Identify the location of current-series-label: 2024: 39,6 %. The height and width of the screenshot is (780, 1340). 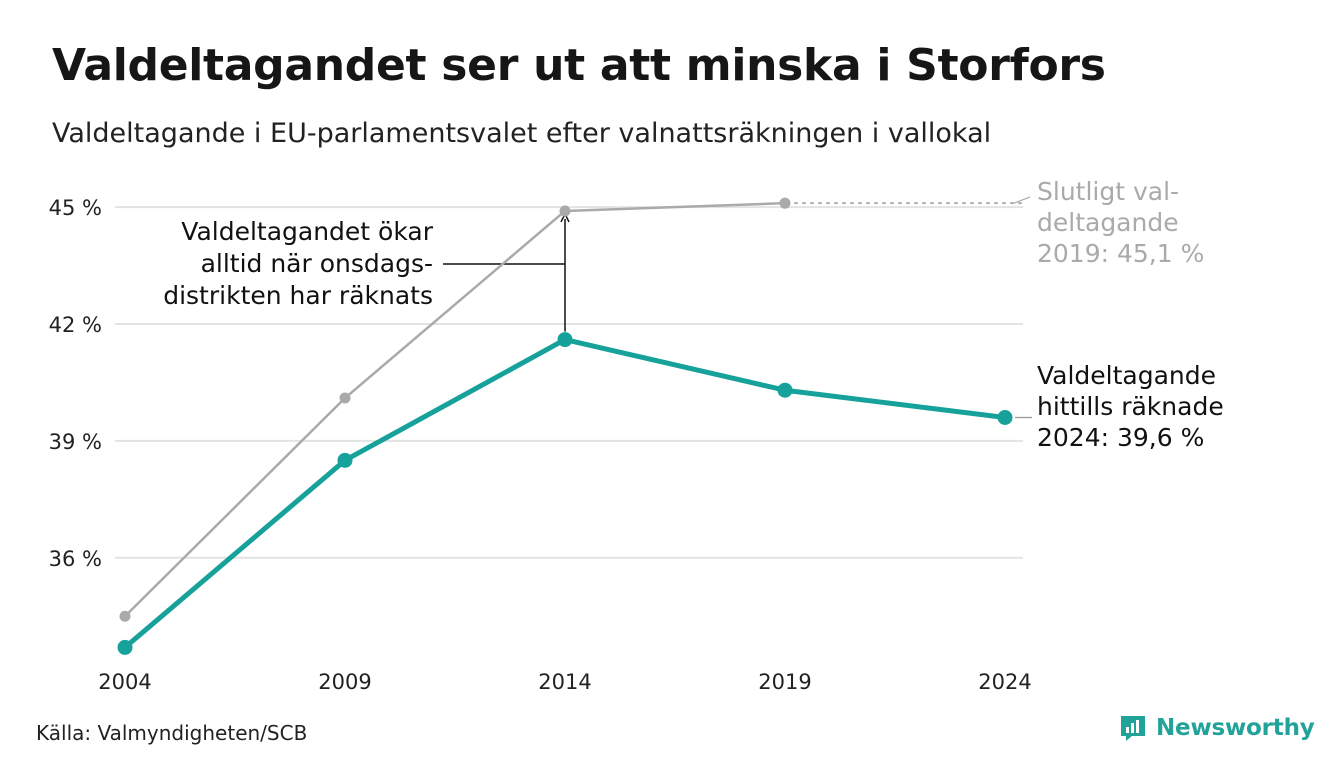
(1120, 437).